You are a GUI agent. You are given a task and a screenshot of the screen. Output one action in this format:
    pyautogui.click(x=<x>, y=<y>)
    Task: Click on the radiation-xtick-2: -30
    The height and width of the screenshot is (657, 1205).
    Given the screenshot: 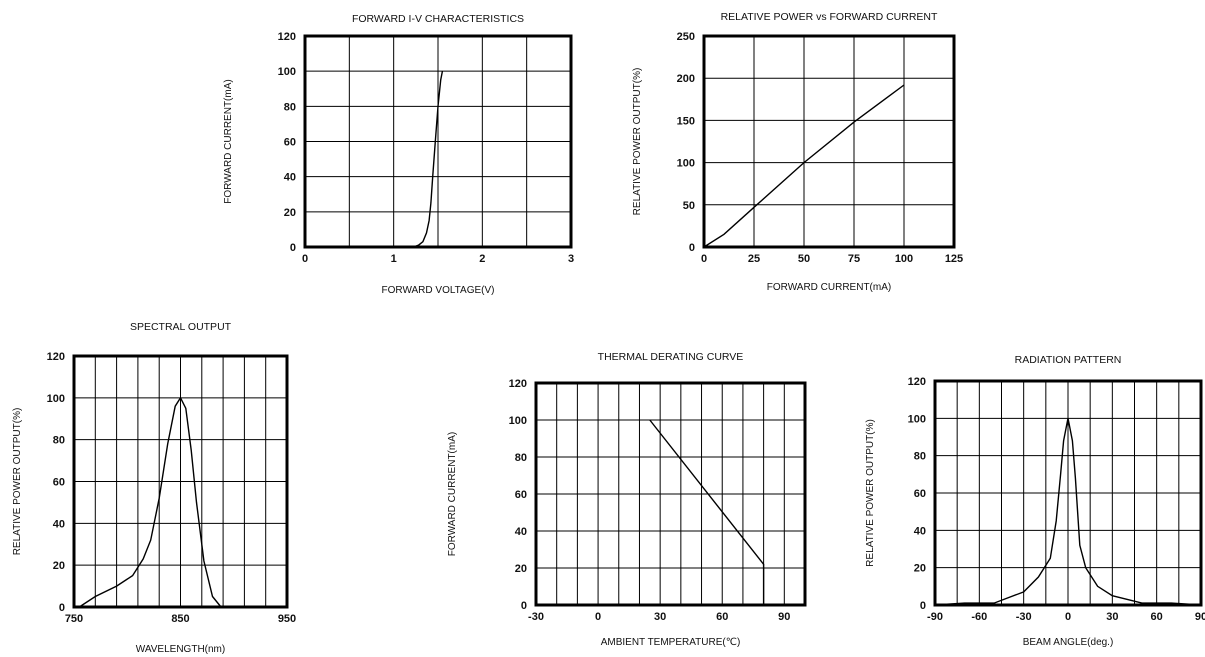 What is the action you would take?
    pyautogui.click(x=1024, y=617)
    